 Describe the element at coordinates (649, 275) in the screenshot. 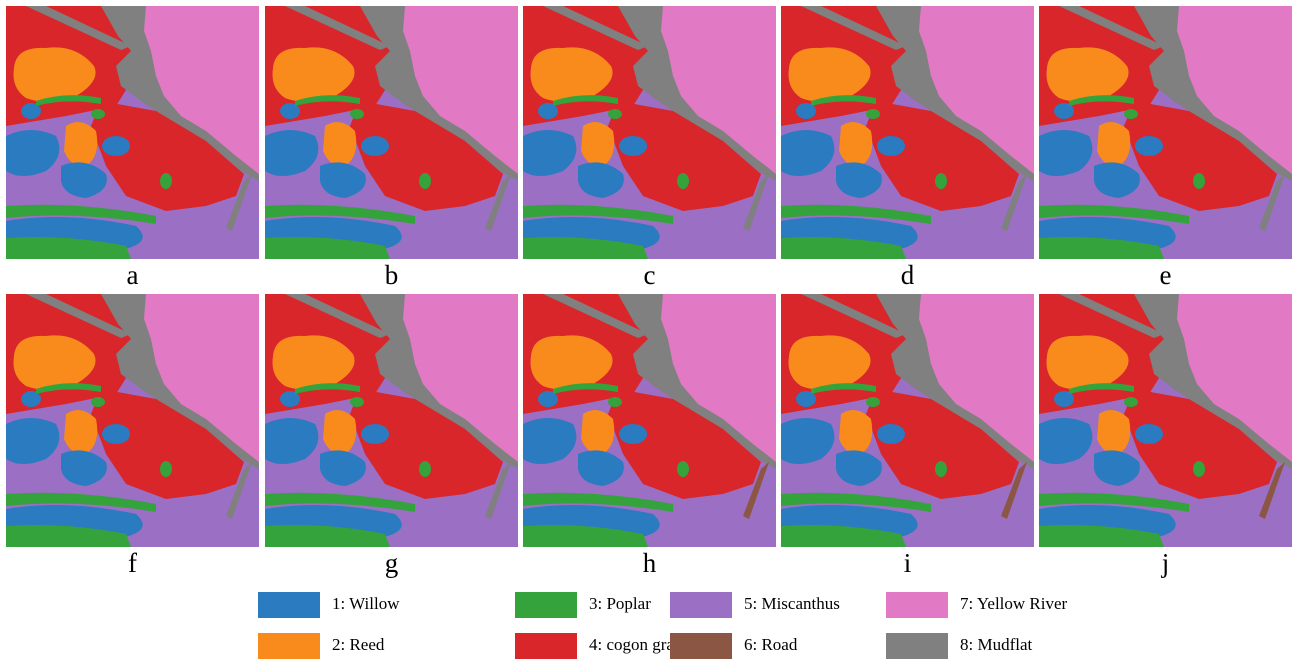

I see `panel-label-c: c` at that location.